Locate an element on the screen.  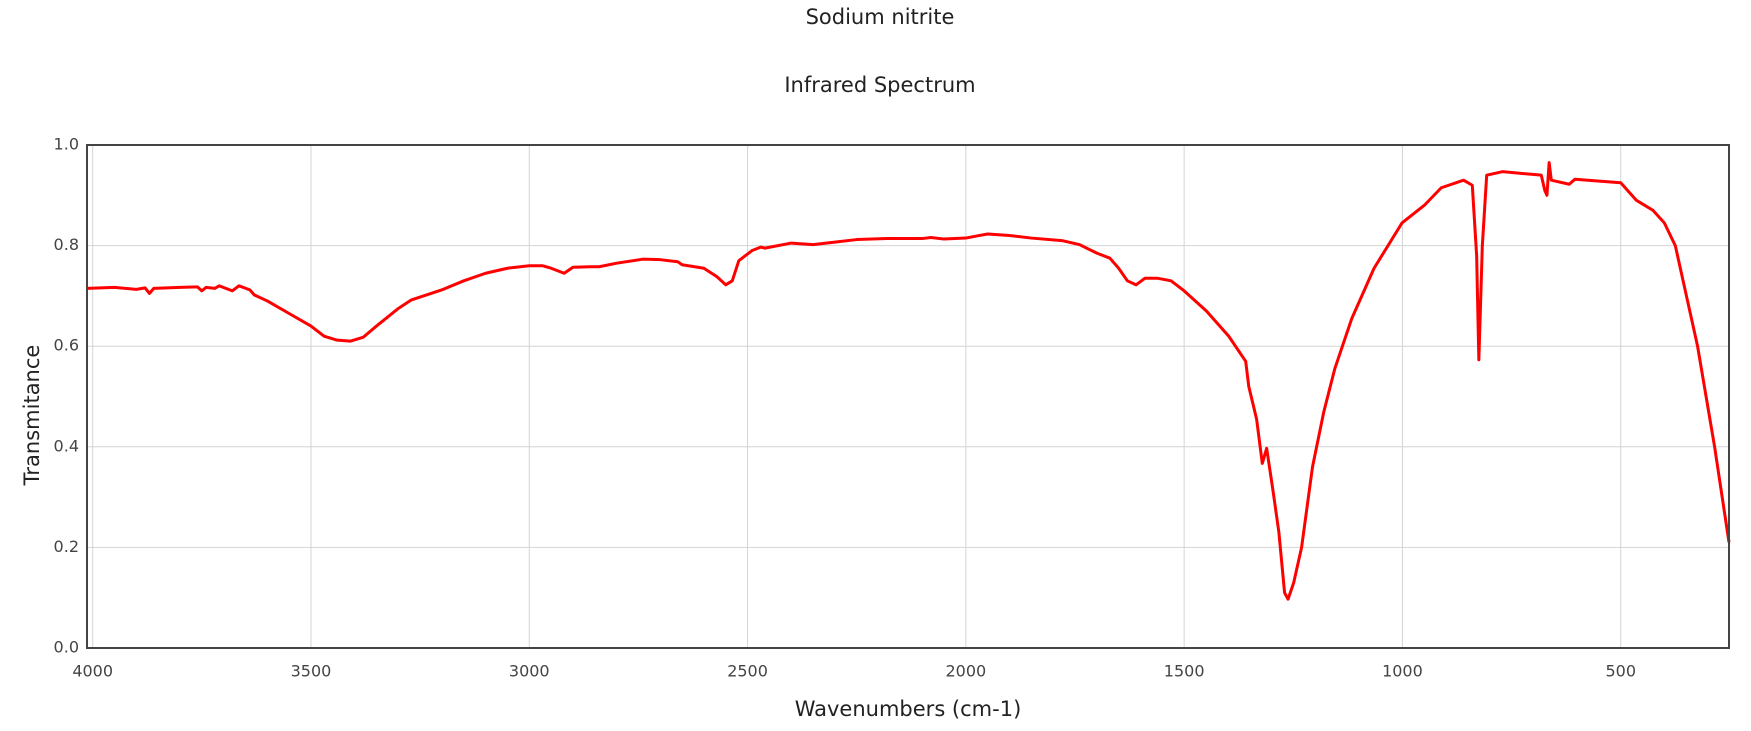
chart-subtitle: Infrared Spectrum is located at coordinates (879, 85).